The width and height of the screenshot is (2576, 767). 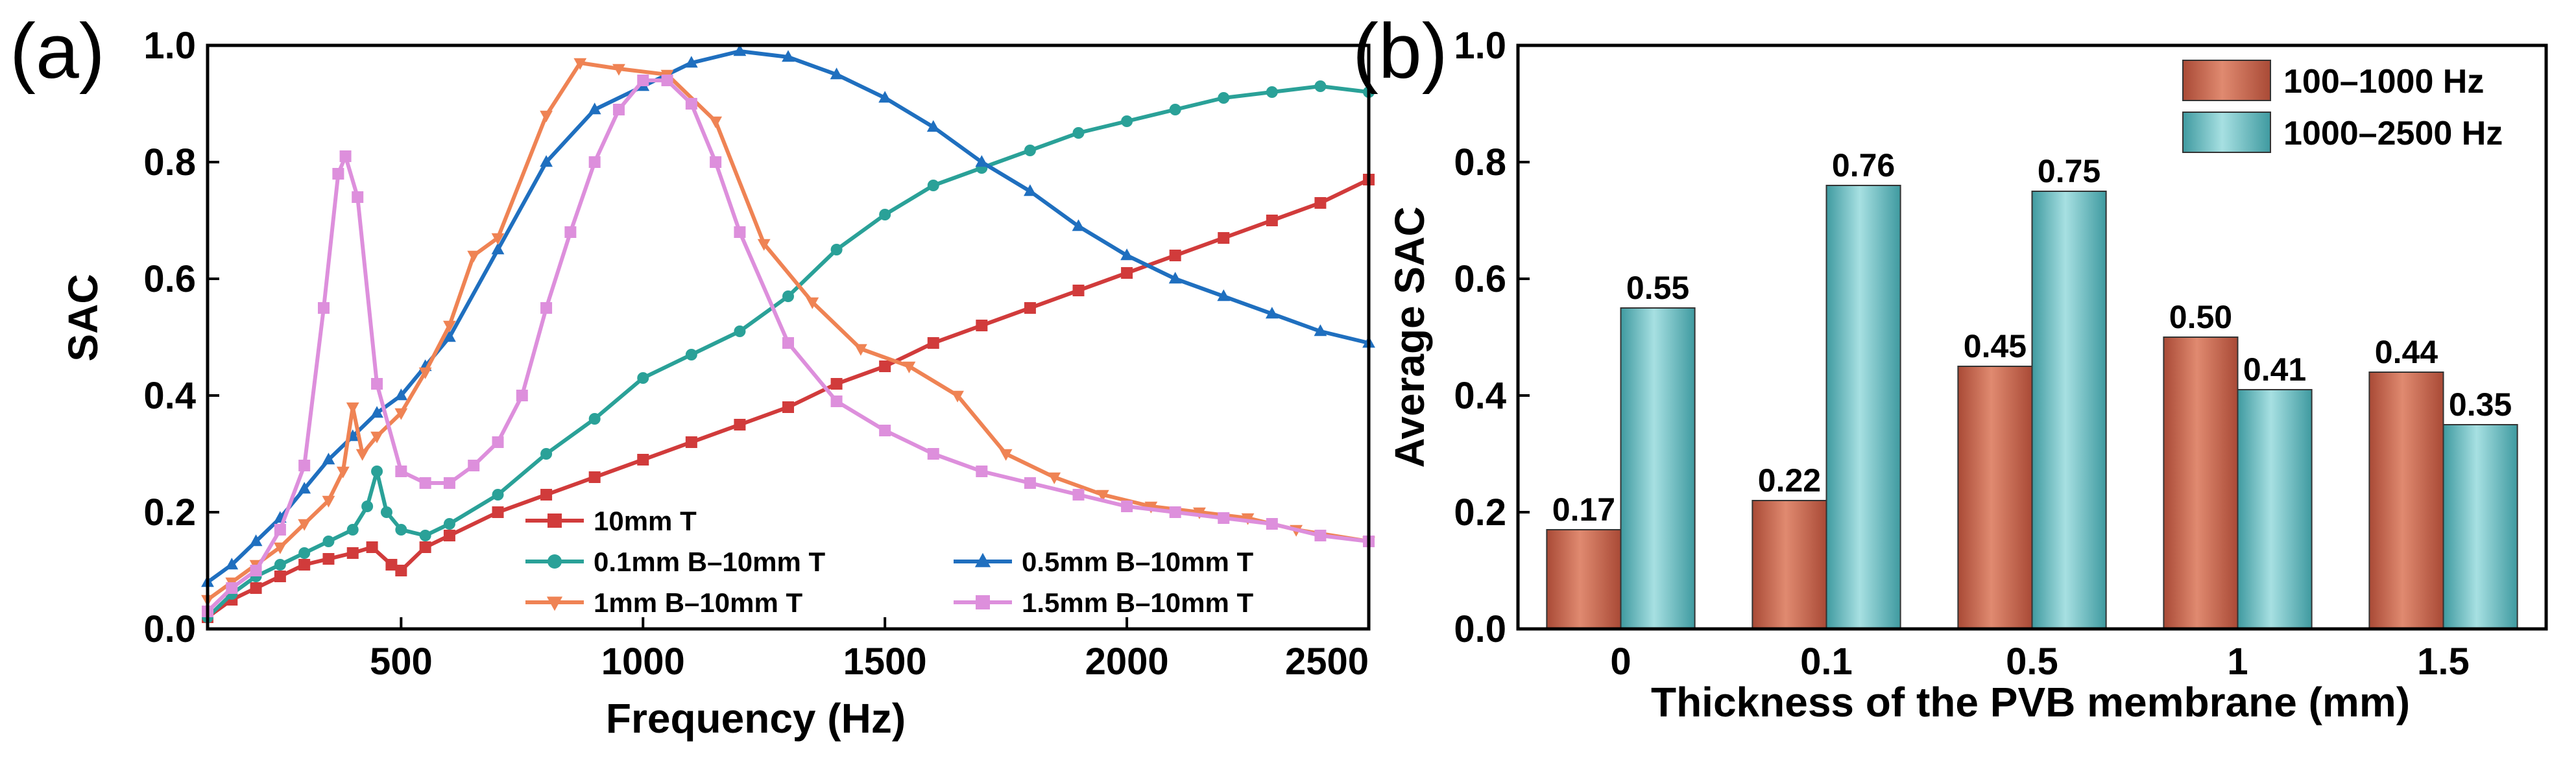 I want to click on y-tick-label: 0.6, so click(x=1480, y=279).